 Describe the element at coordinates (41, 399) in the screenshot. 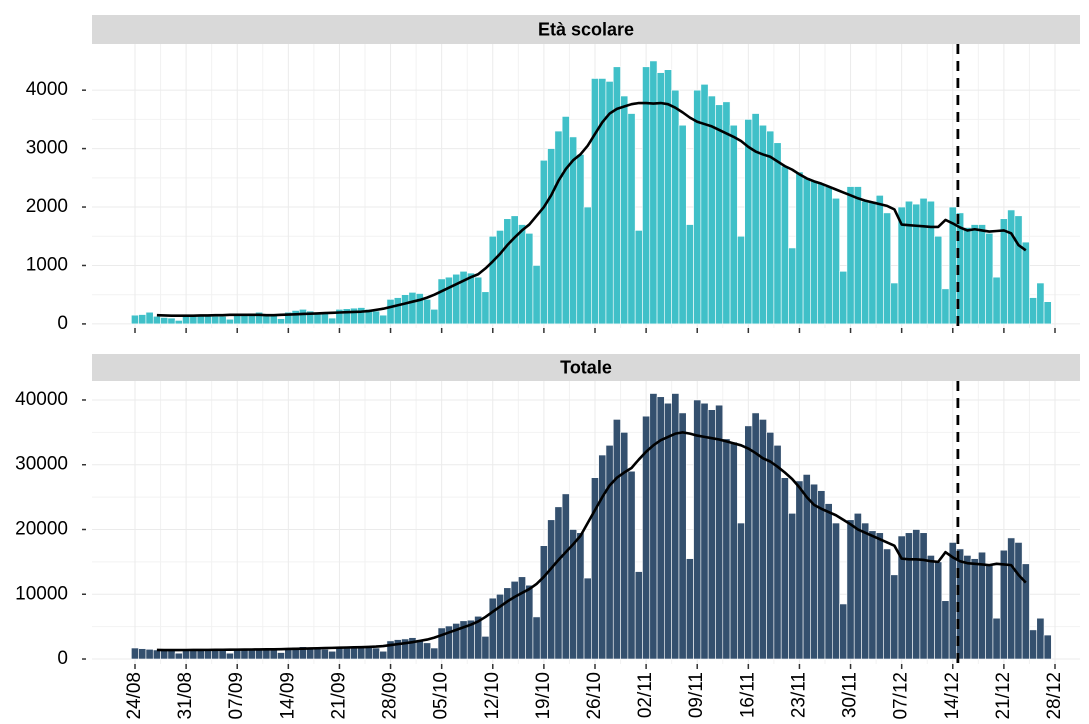

I see `y-tick-label: 40000` at that location.